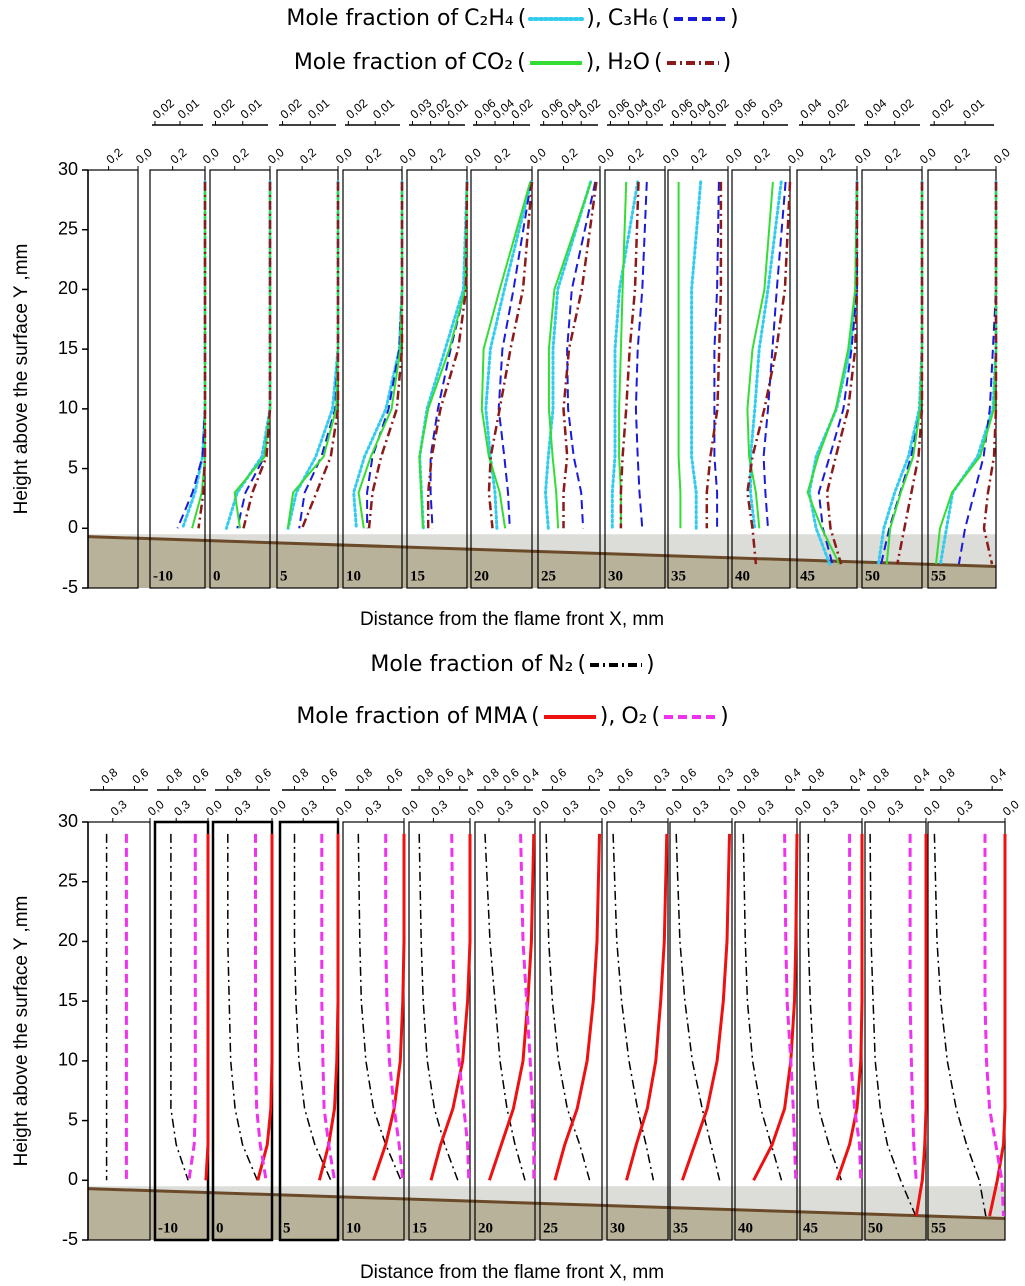 Image resolution: width=1025 pixels, height=1286 pixels. Describe the element at coordinates (73, 1179) in the screenshot. I see `y-tick-label: 0` at that location.